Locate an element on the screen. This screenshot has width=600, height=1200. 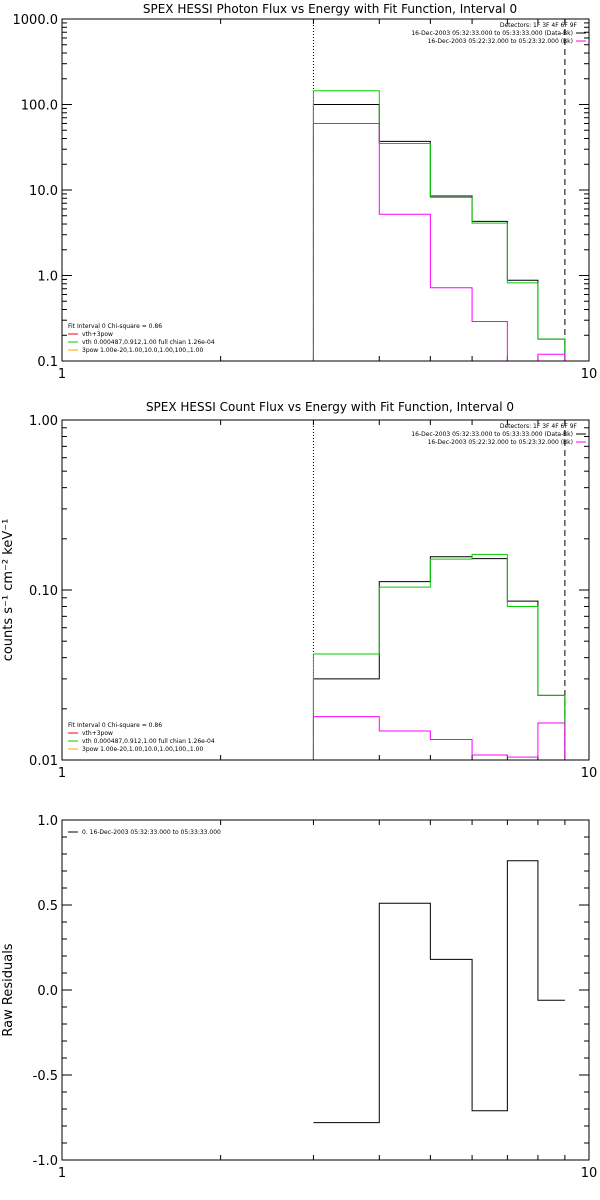
photon-flux-y-tick-label: 10.0 is located at coordinates (43, 191).